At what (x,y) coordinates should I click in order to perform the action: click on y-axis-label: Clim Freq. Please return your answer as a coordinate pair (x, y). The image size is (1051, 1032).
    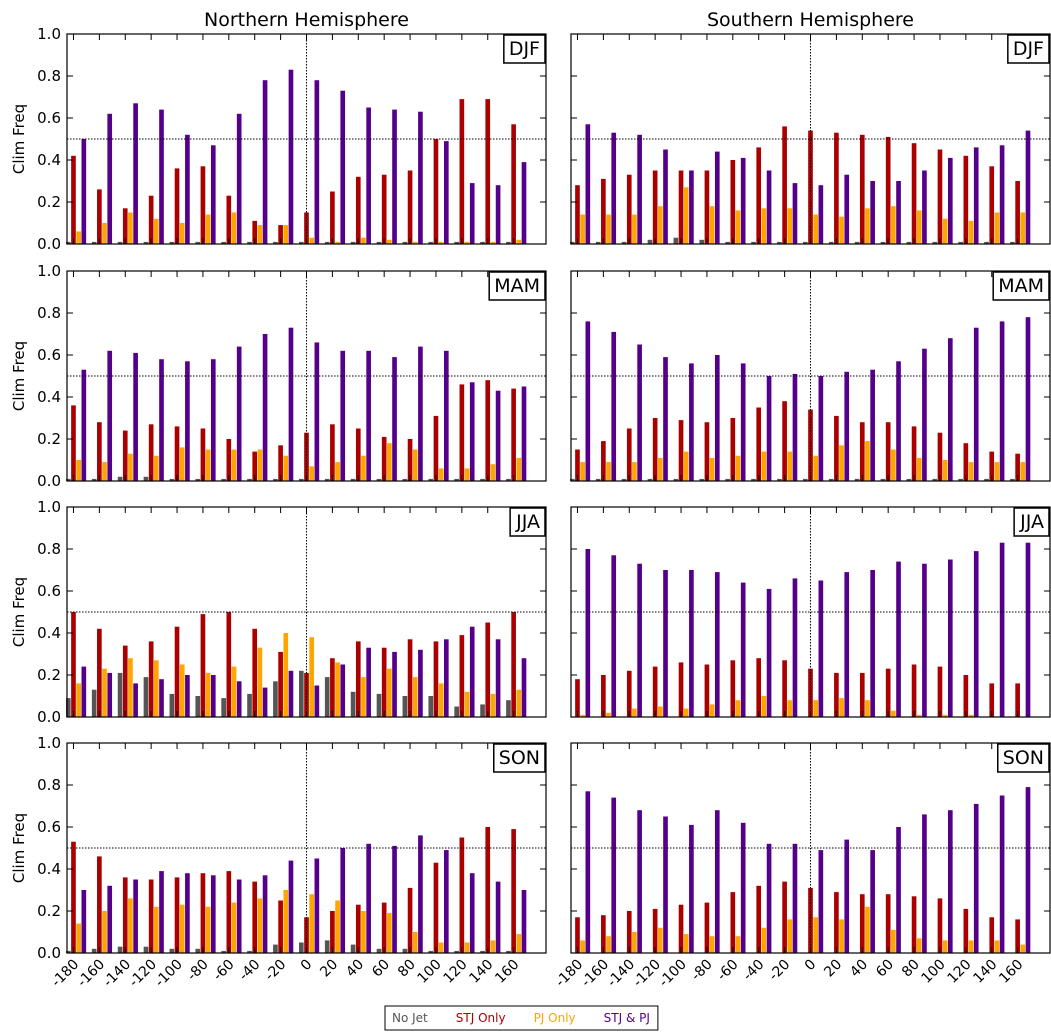
    Looking at the image, I should click on (19, 612).